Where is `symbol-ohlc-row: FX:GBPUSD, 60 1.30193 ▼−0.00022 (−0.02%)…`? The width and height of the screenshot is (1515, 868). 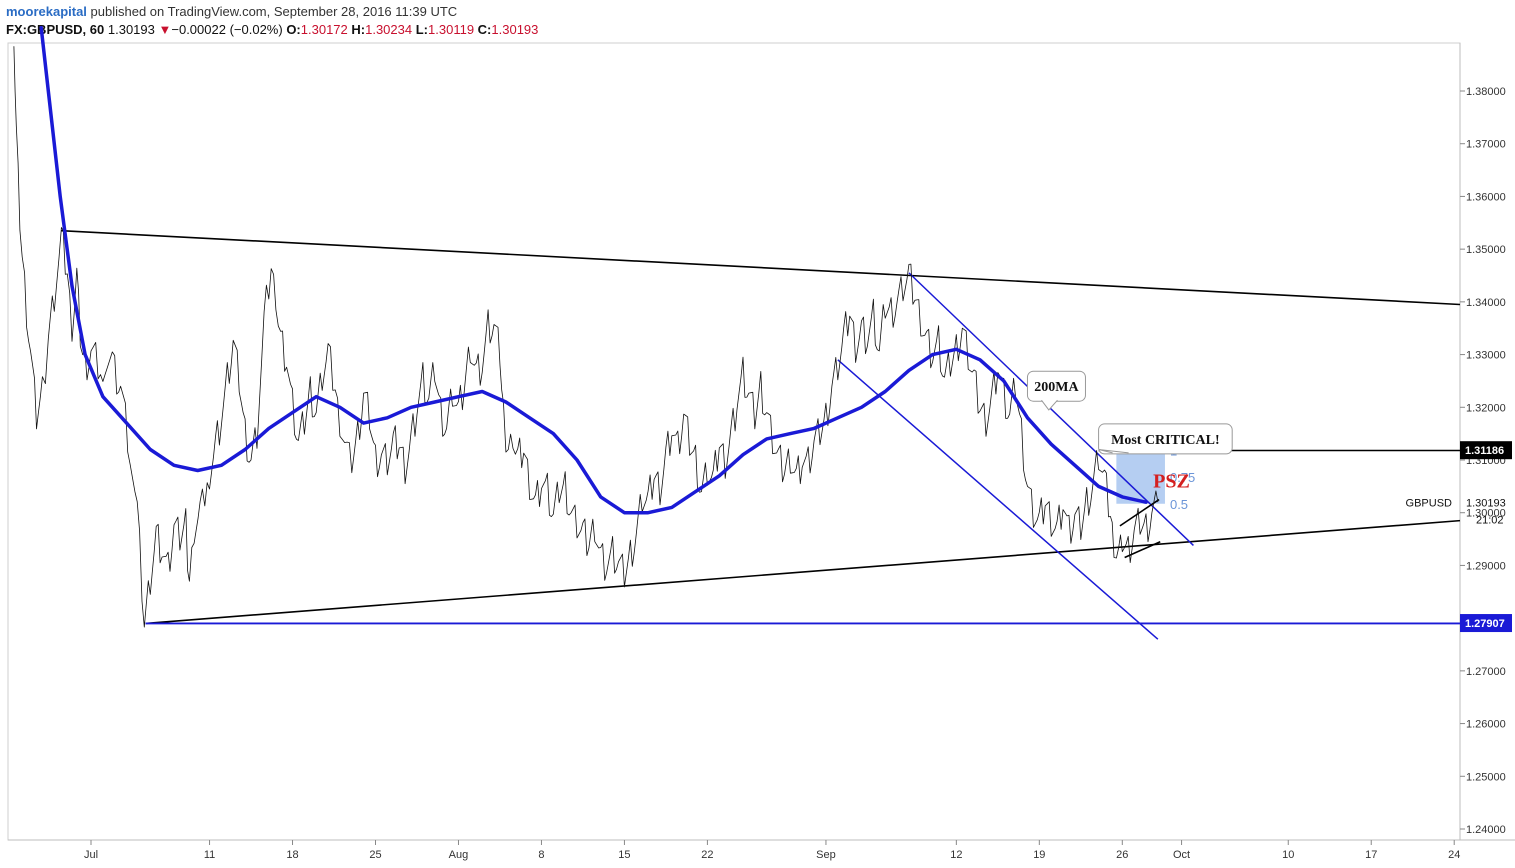
symbol-ohlc-row: FX:GBPUSD, 60 1.30193 ▼−0.00022 (−0.02%)… is located at coordinates (272, 29).